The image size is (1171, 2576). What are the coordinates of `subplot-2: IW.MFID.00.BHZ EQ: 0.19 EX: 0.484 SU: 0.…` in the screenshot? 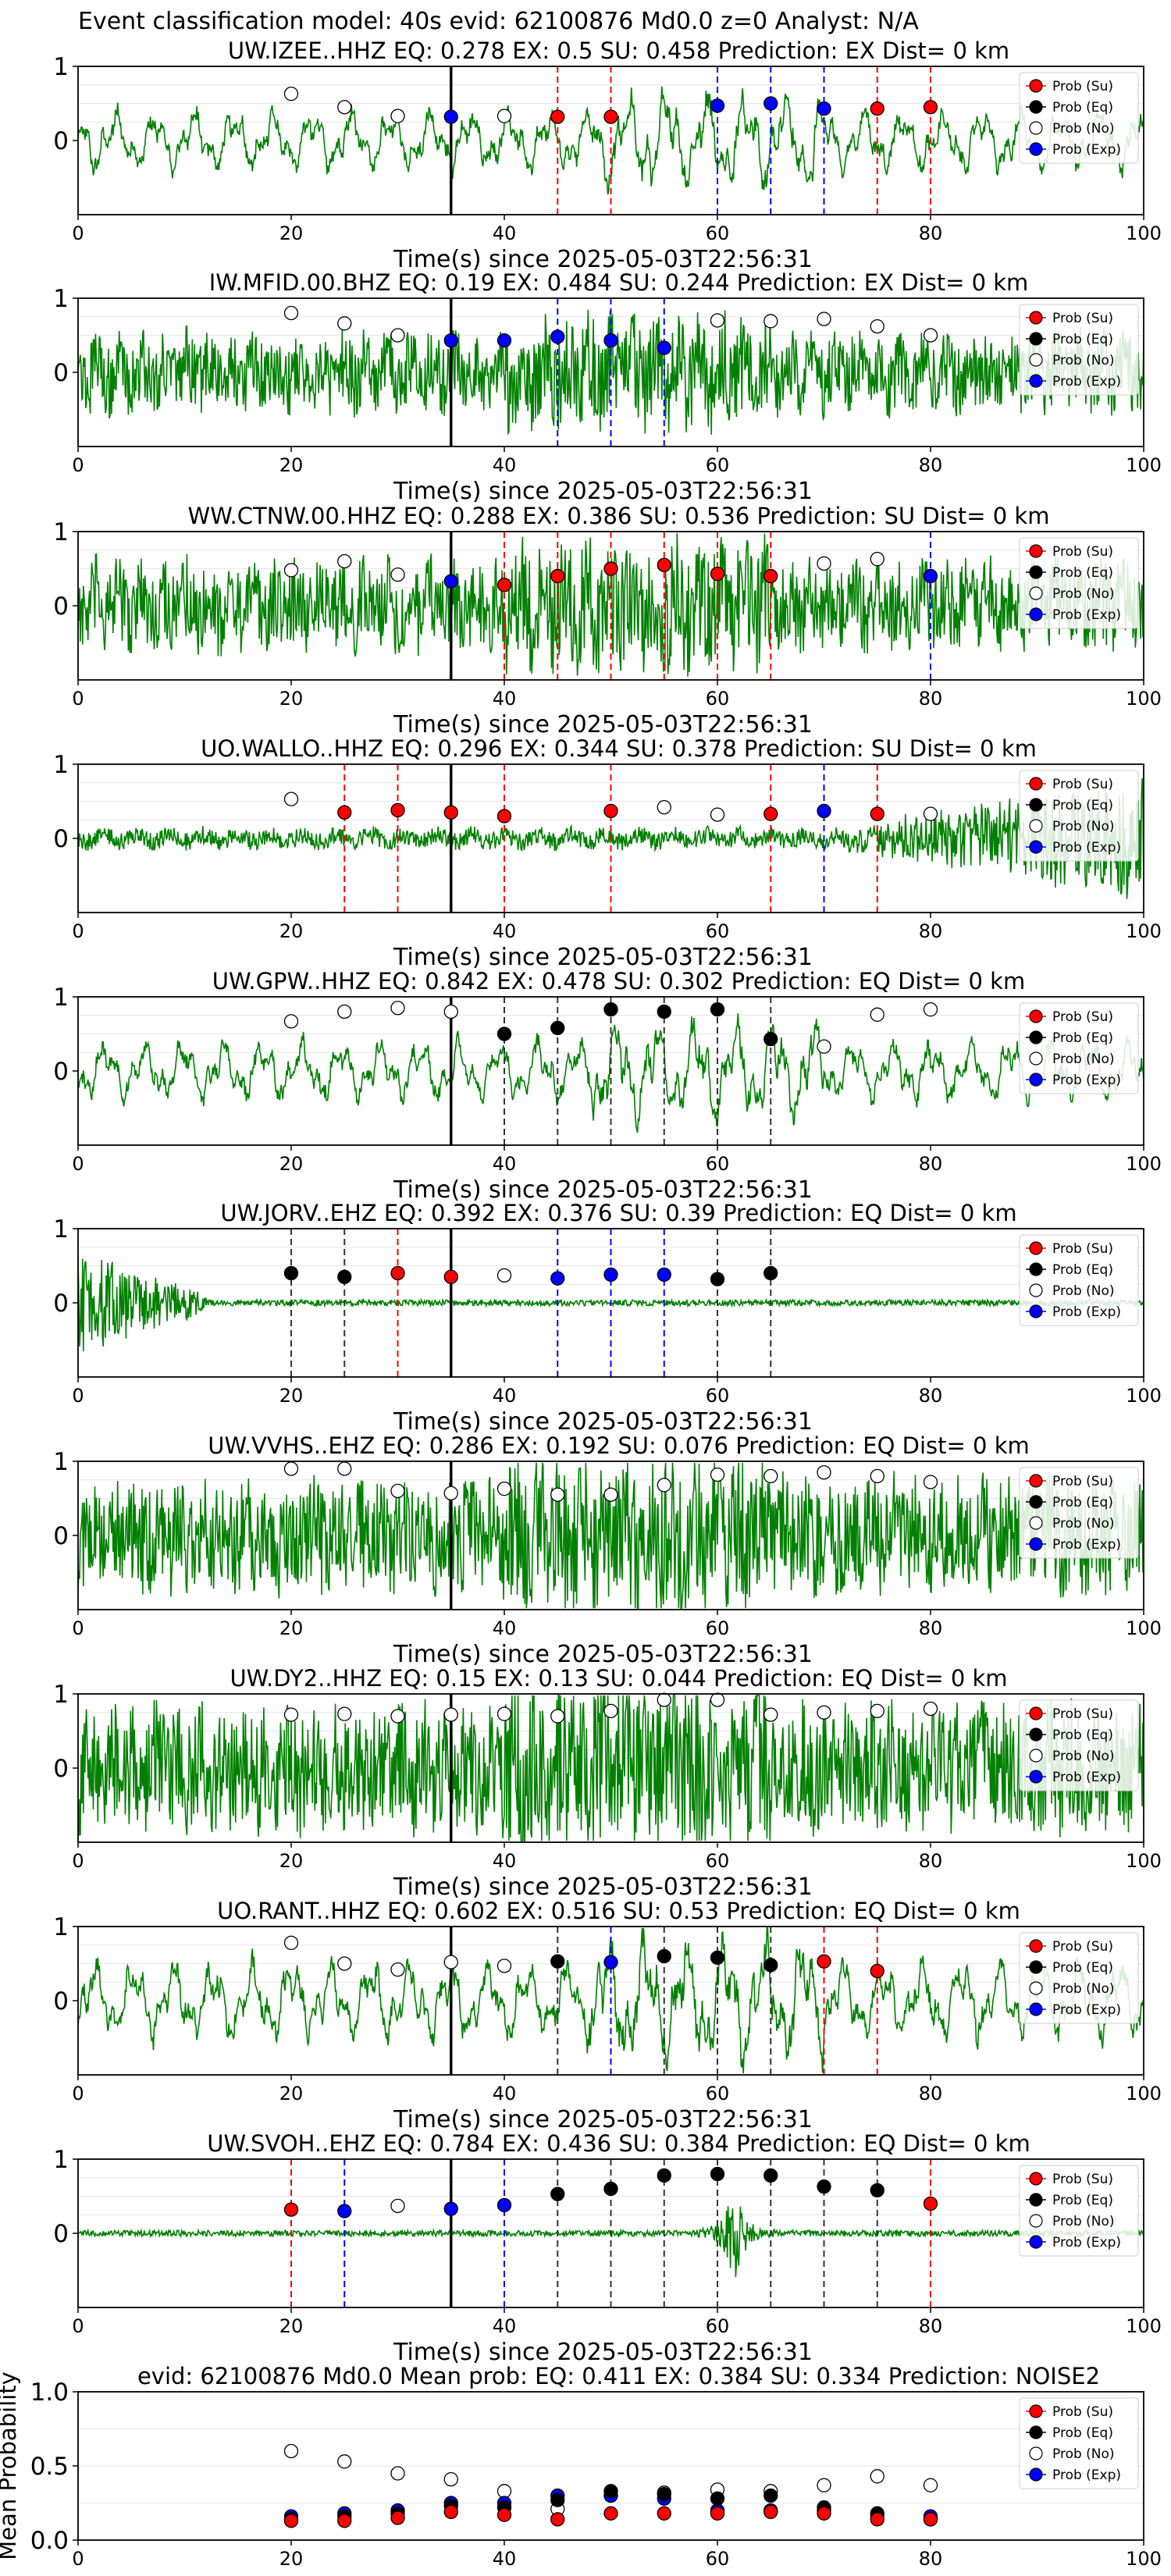 It's located at (607, 387).